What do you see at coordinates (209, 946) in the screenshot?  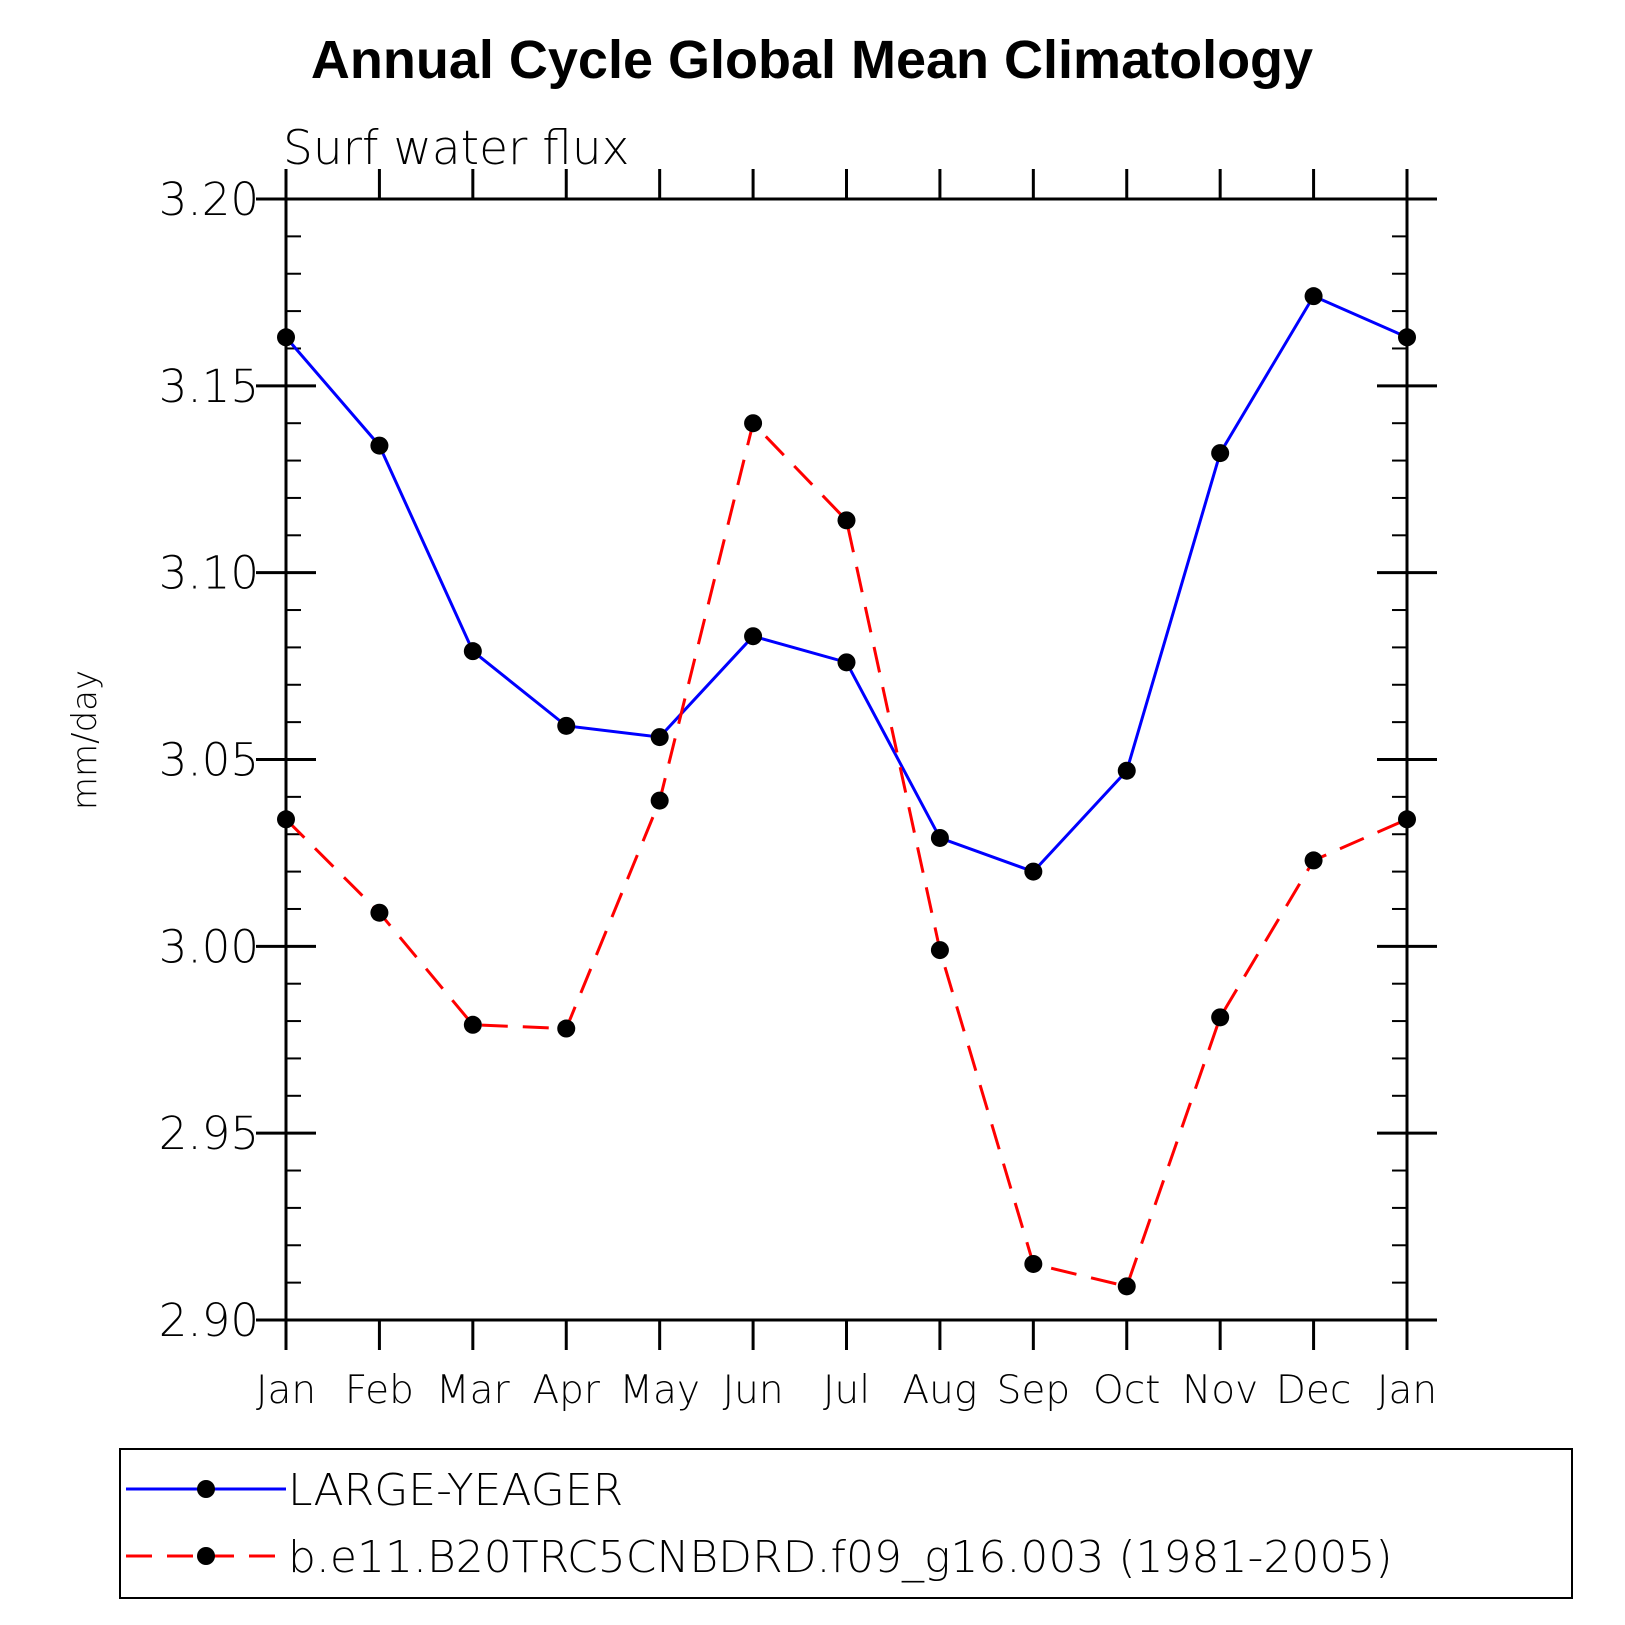 I see `y-tick-label: 3.00` at bounding box center [209, 946].